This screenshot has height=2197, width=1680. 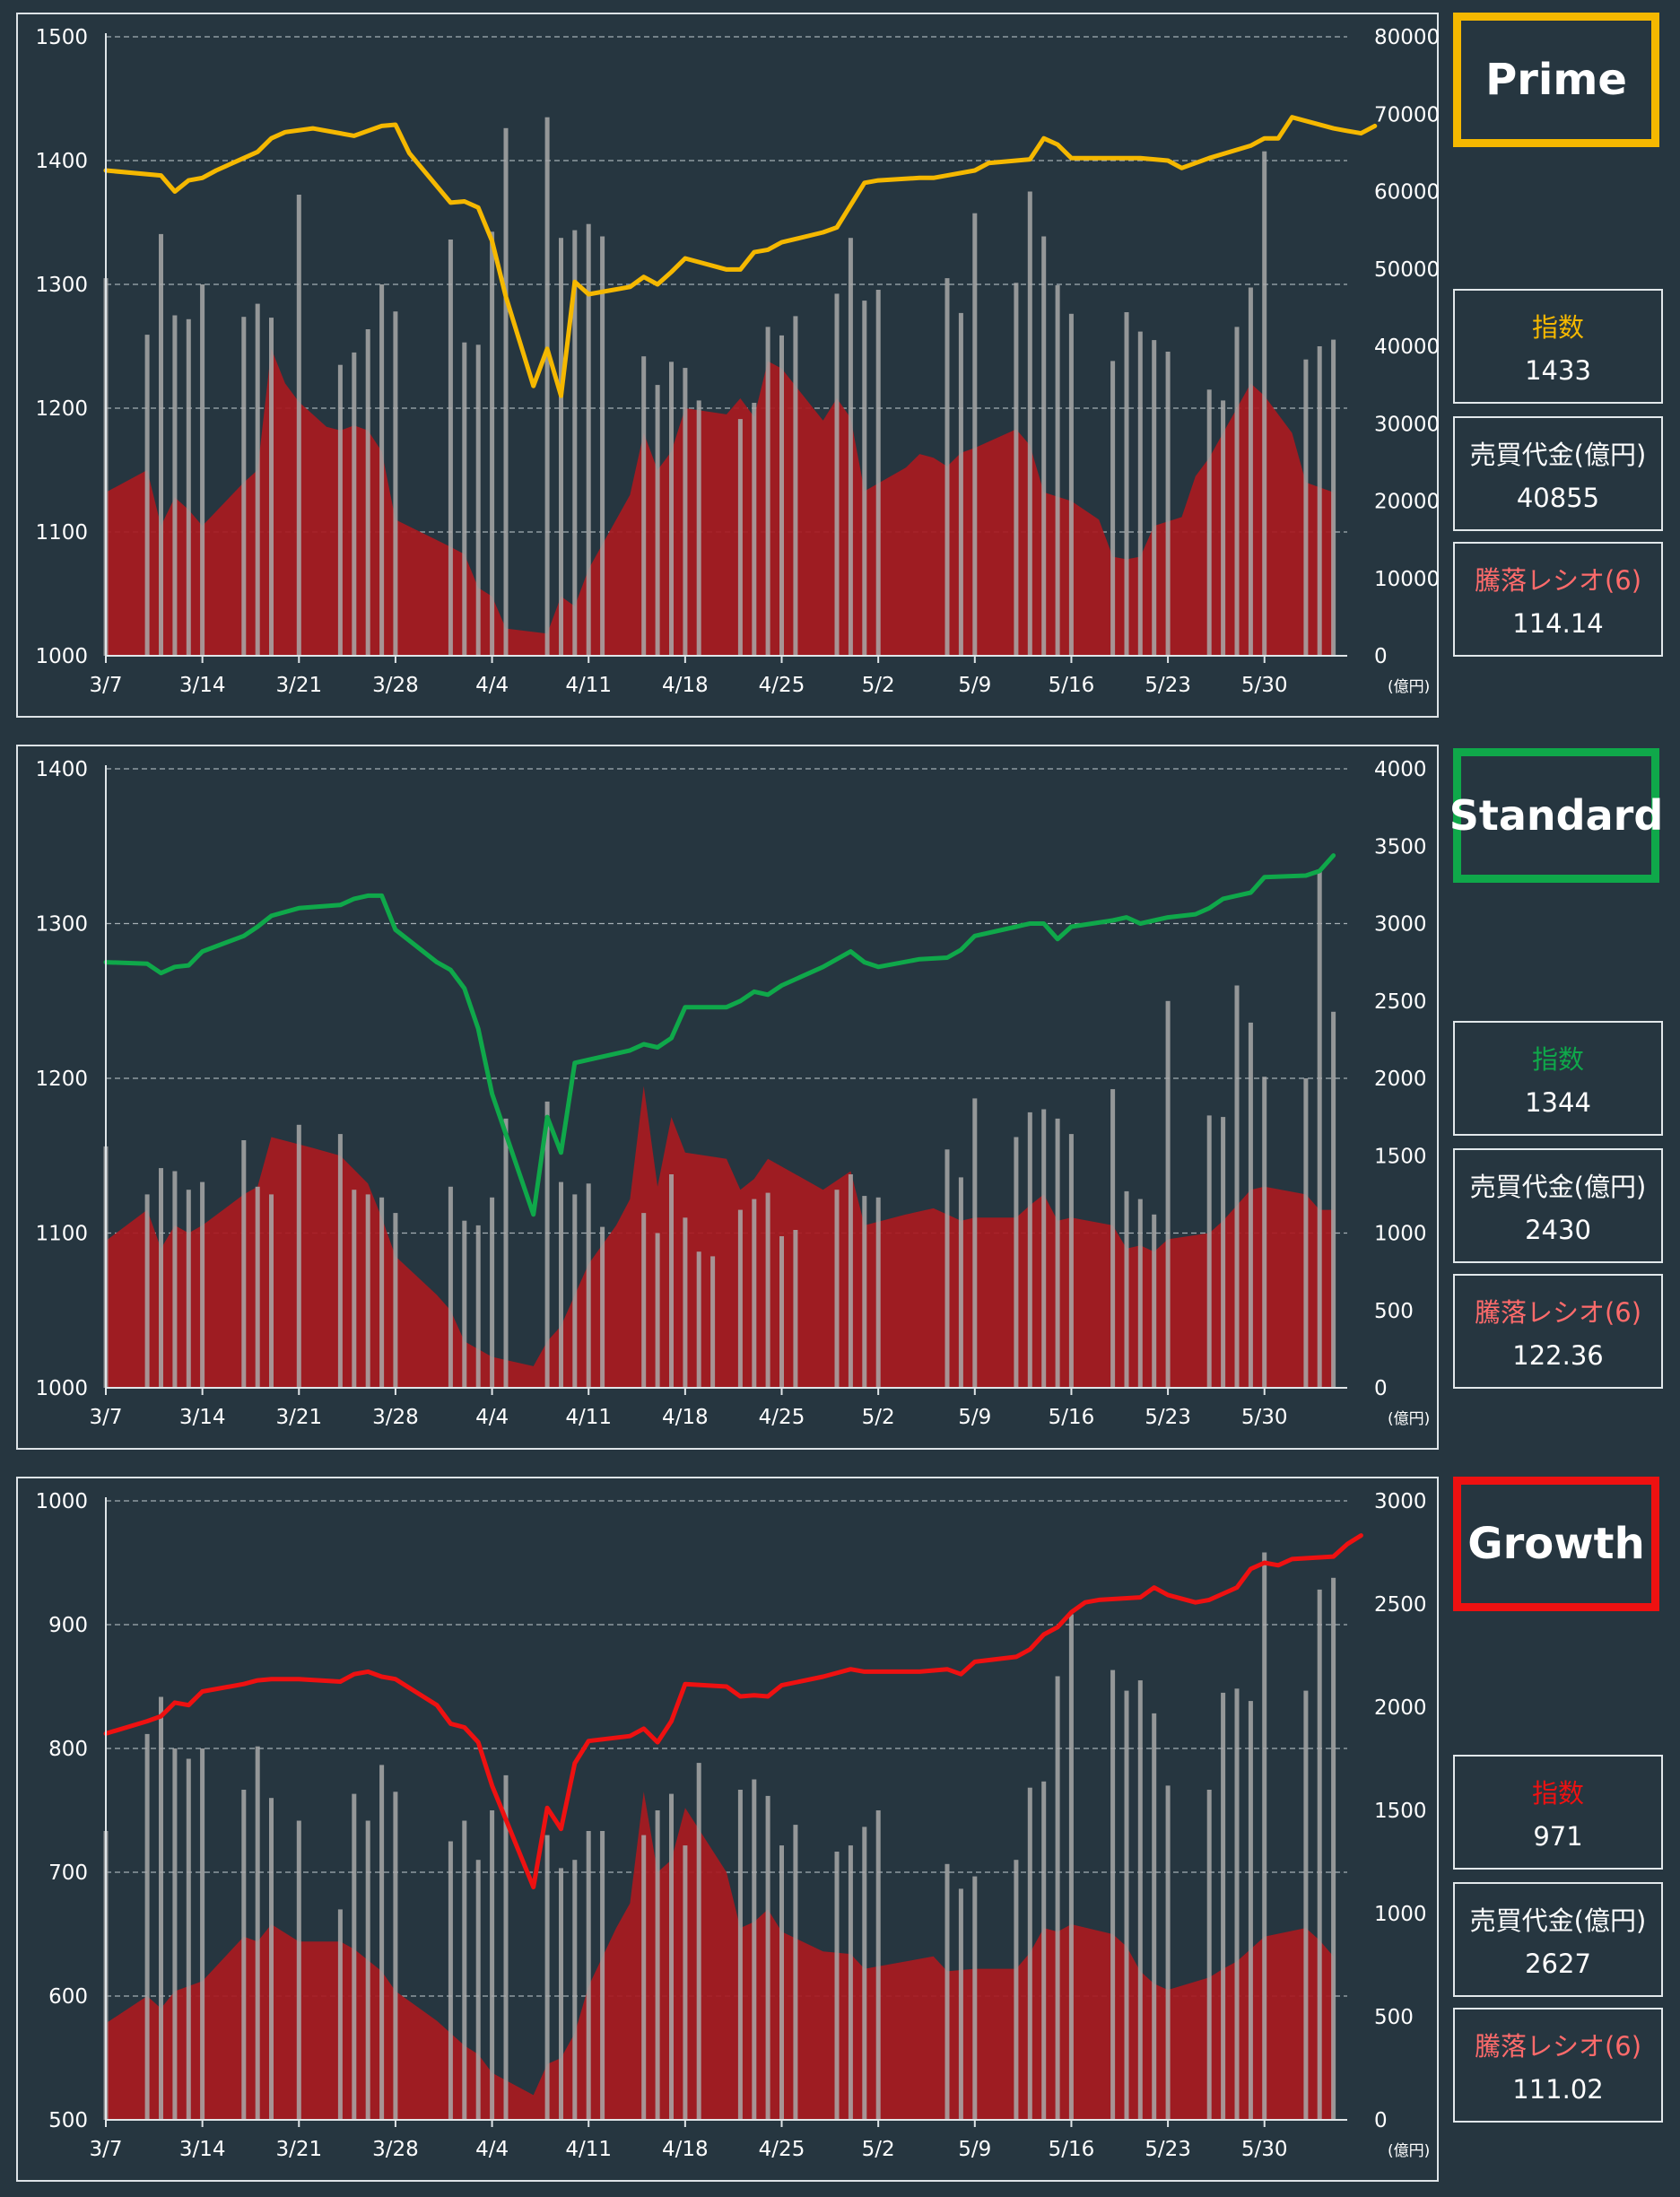 I want to click on prime-index-label: 指数, so click(x=1558, y=327).